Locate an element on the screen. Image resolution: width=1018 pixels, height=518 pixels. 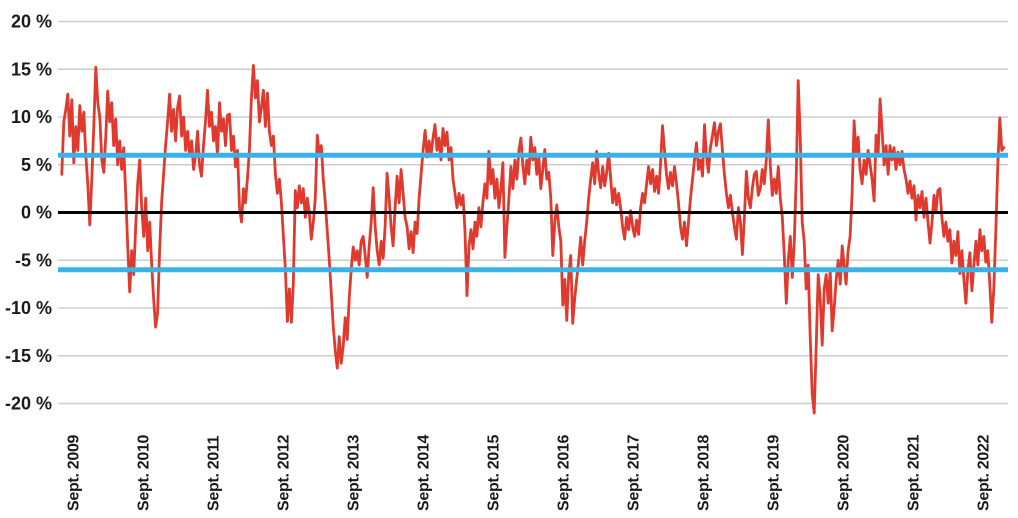
x-tick-label: Sept. 2015 is located at coordinates (493, 472).